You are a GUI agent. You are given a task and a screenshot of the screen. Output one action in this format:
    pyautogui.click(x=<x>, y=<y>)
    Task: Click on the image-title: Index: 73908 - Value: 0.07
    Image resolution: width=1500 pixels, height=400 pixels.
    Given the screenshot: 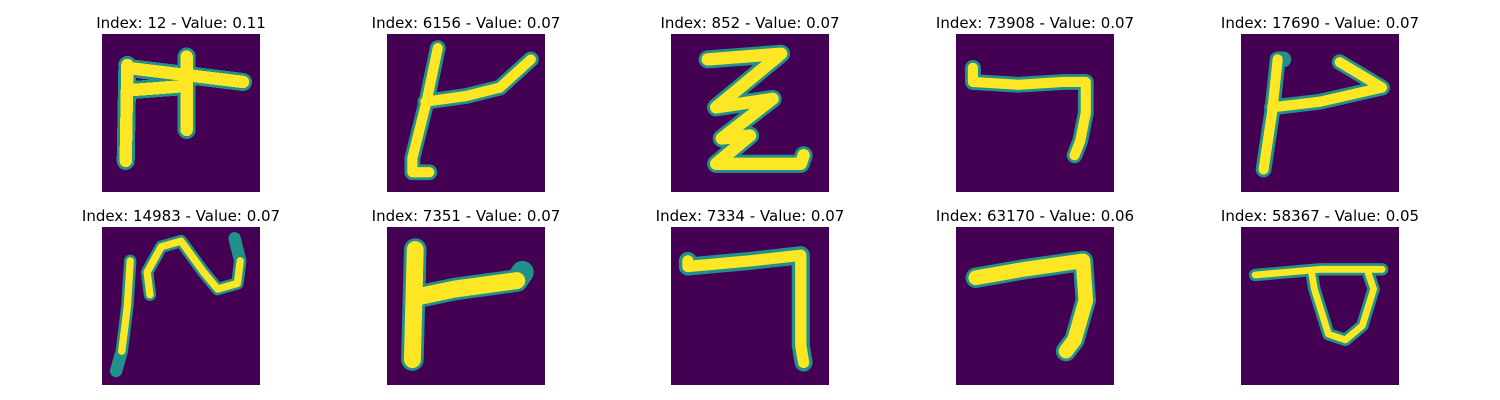 What is the action you would take?
    pyautogui.click(x=1035, y=23)
    